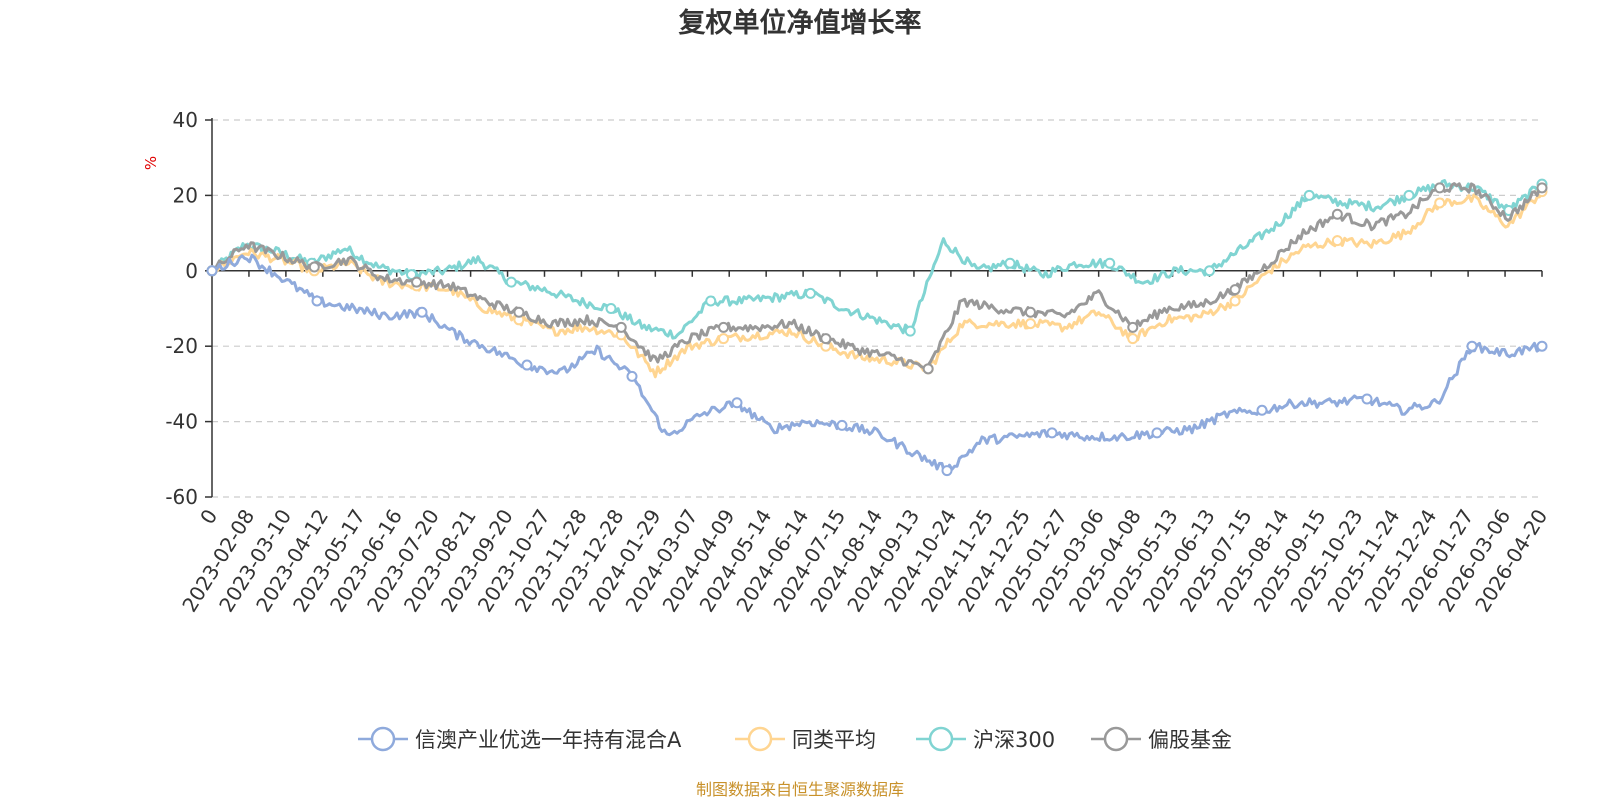 The width and height of the screenshot is (1600, 800). I want to click on x-tick-label: 0, so click(208, 517).